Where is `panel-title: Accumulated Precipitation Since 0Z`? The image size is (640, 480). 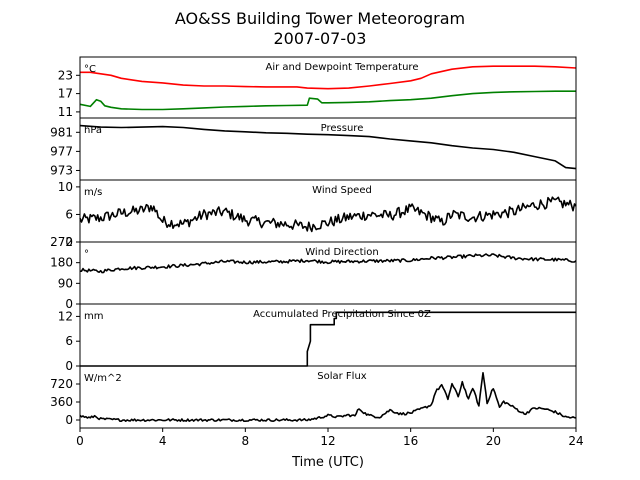
panel-title: Accumulated Precipitation Since 0Z is located at coordinates (342, 314).